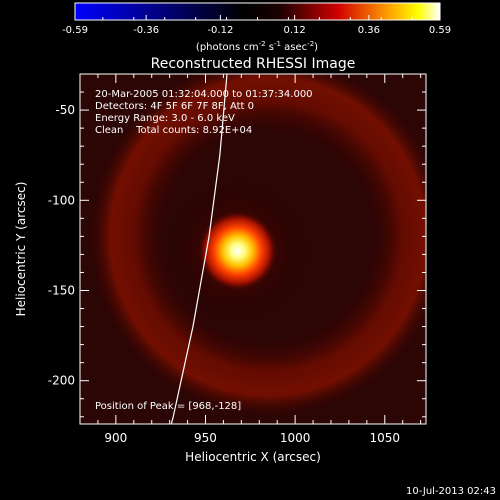  I want to click on colorbar-tick-label: 0.59, so click(440, 30).